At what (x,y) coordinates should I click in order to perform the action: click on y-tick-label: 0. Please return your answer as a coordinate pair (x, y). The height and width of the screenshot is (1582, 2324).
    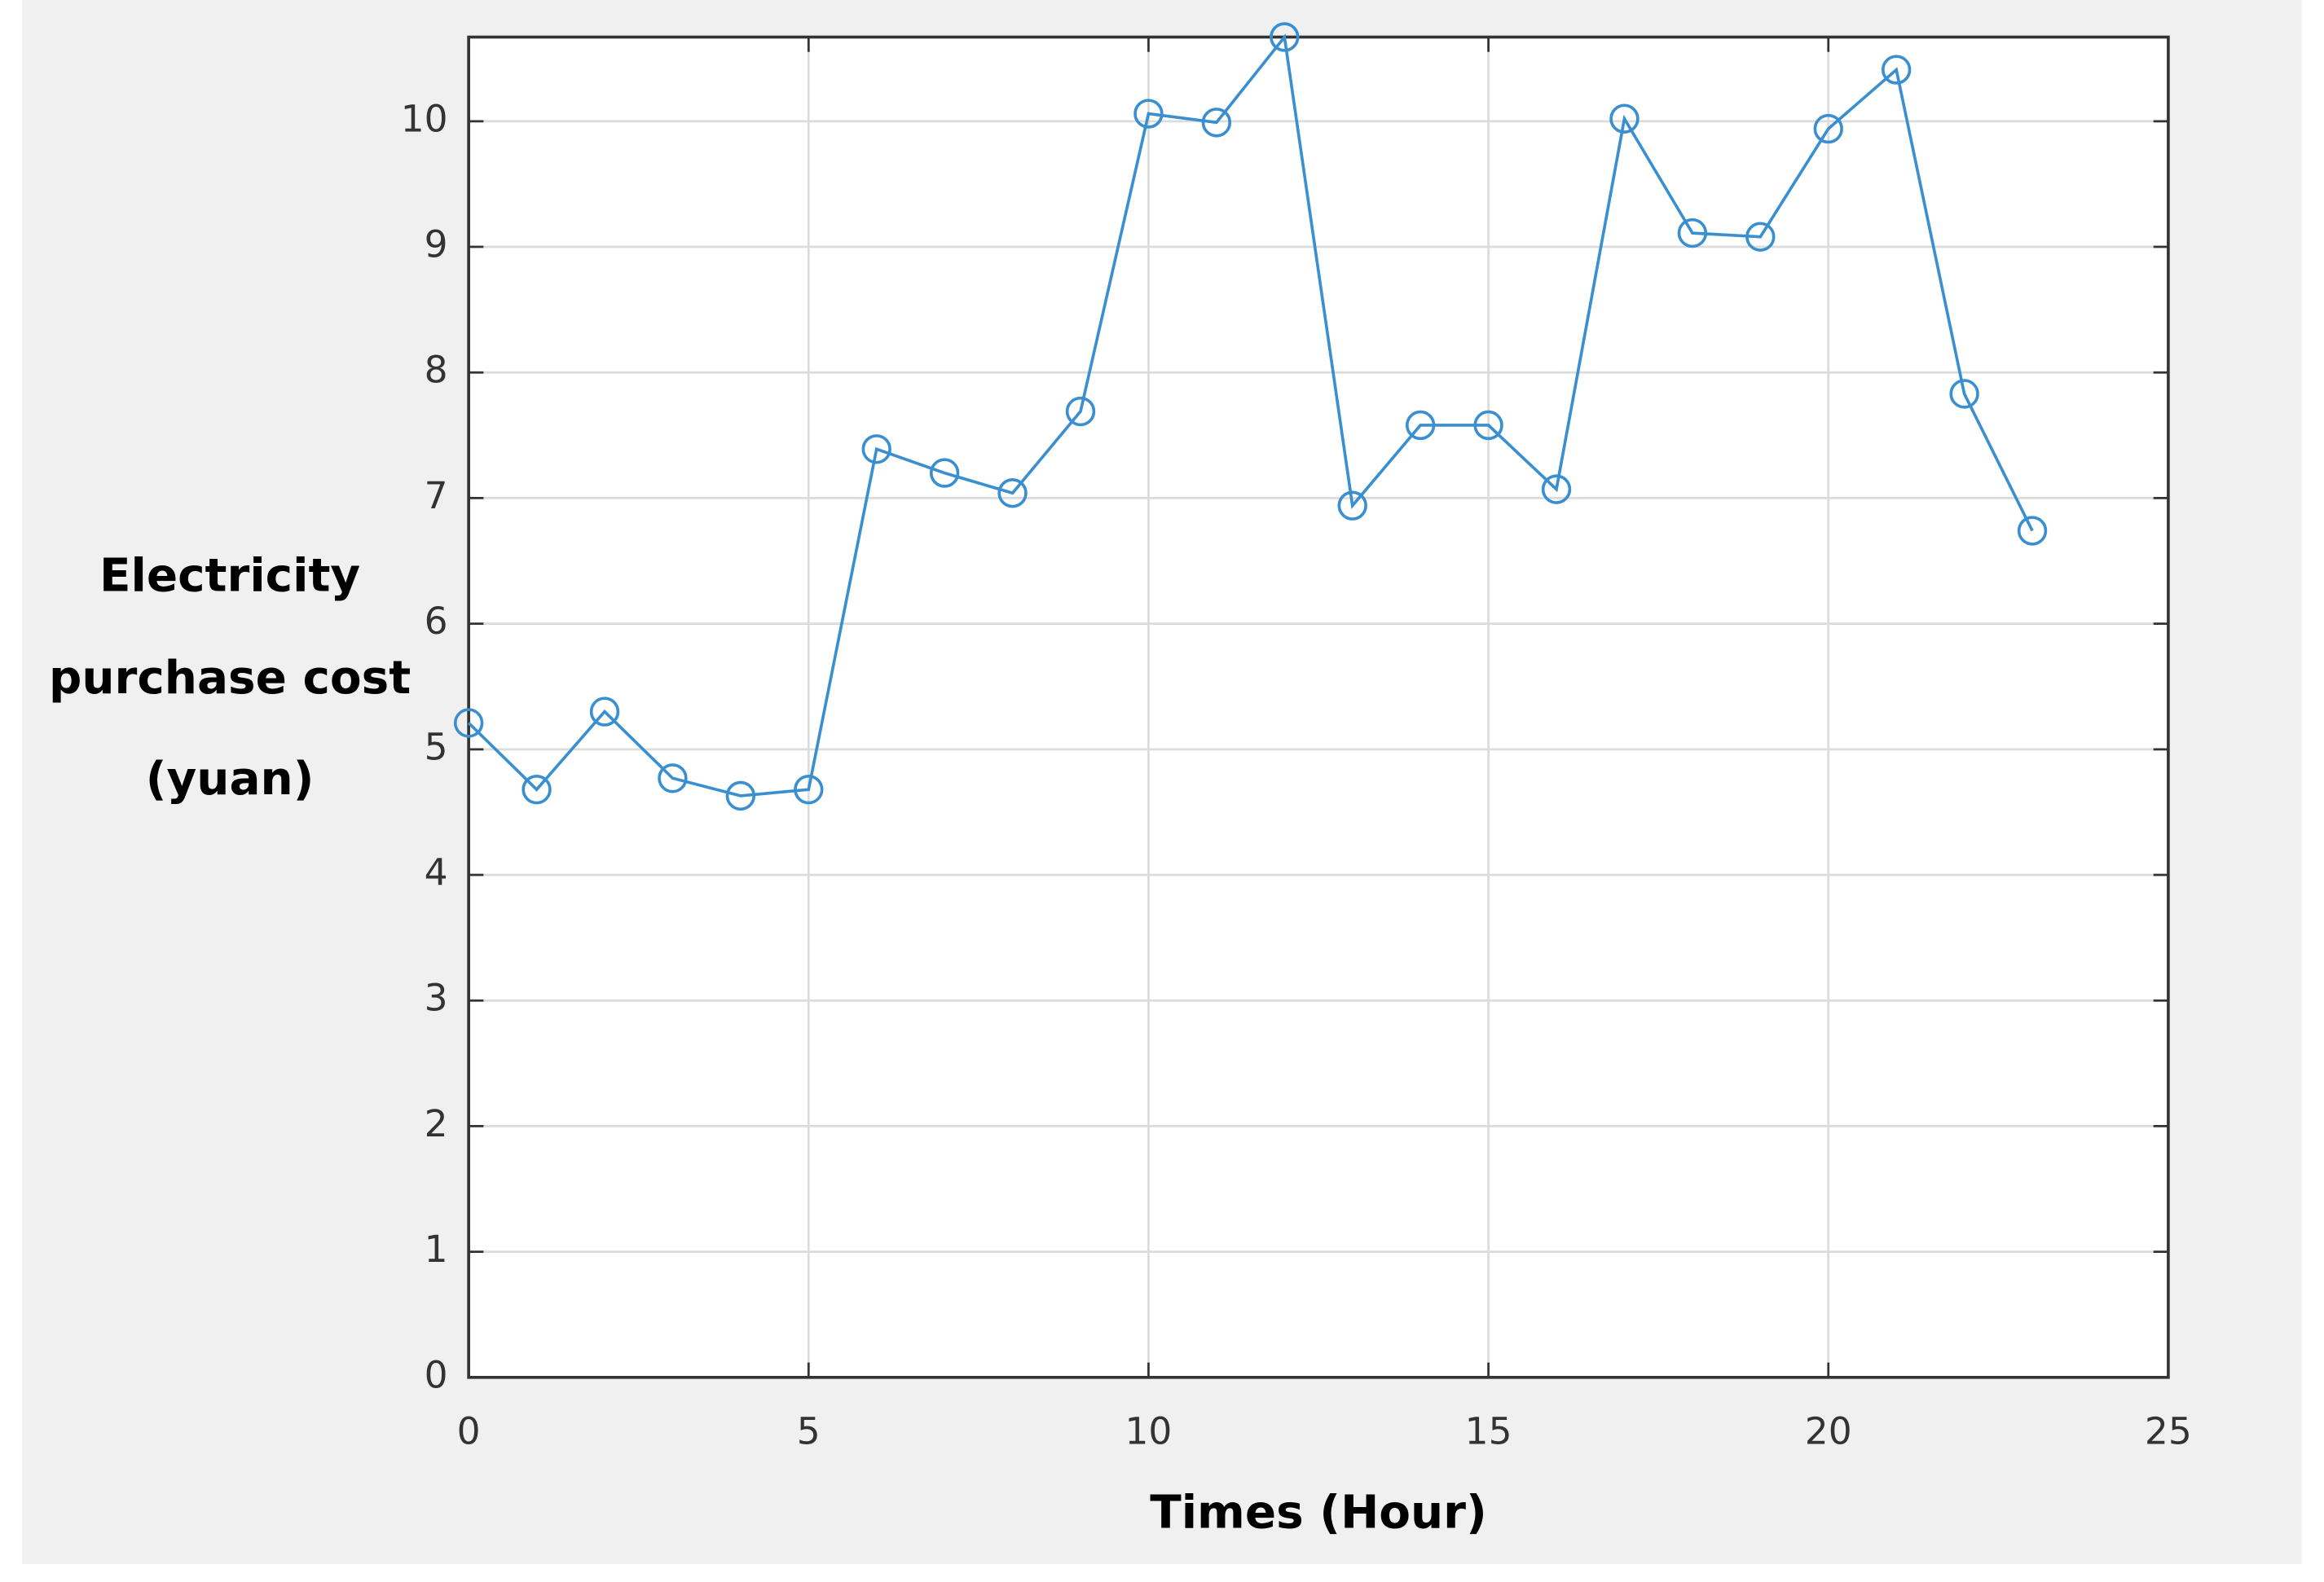
    Looking at the image, I should click on (437, 1374).